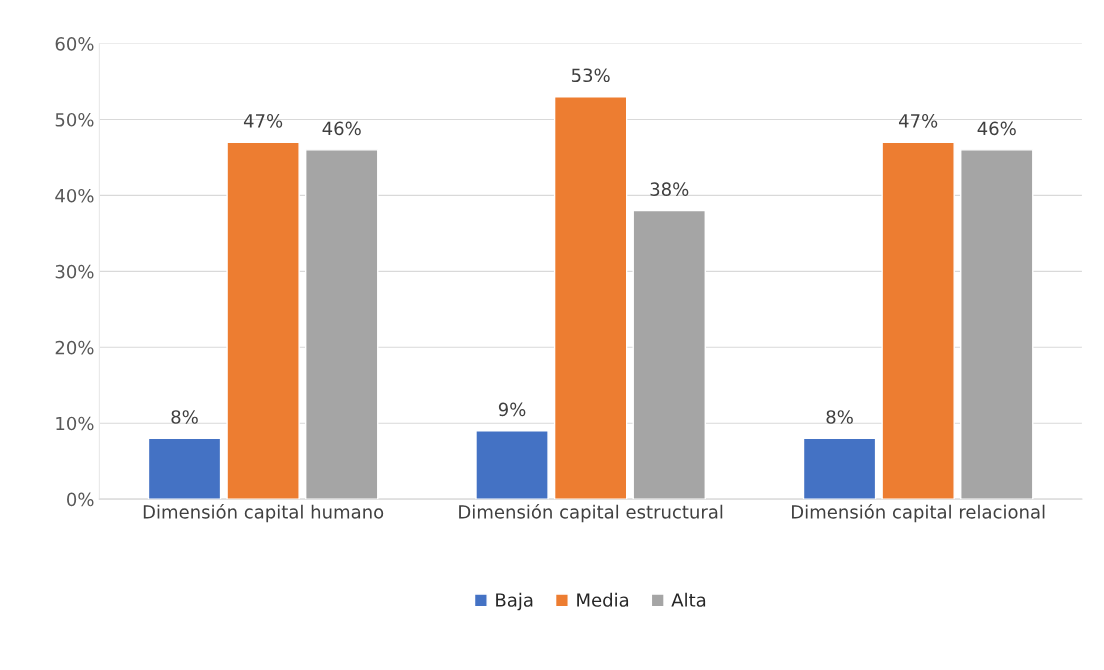 Image resolution: width=1104 pixels, height=670 pixels. What do you see at coordinates (918, 513) in the screenshot?
I see `x-tick-label: Dimensión capital relacional` at bounding box center [918, 513].